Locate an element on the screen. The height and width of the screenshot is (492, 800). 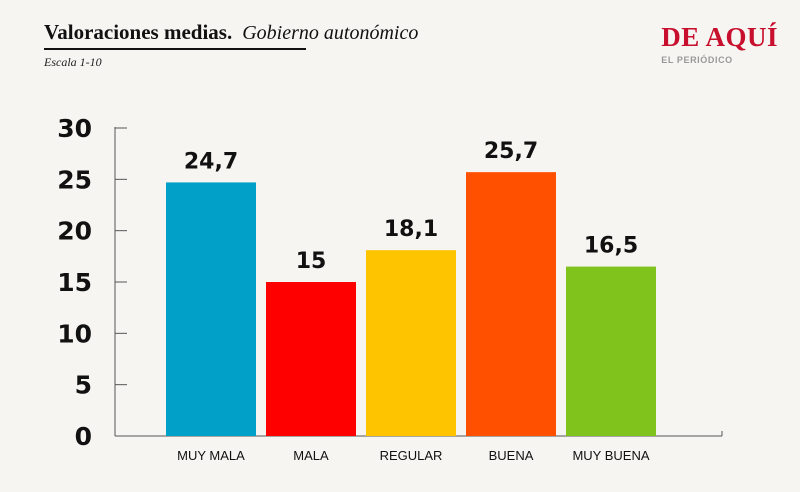
y-tick-label: 30 is located at coordinates (74, 128).